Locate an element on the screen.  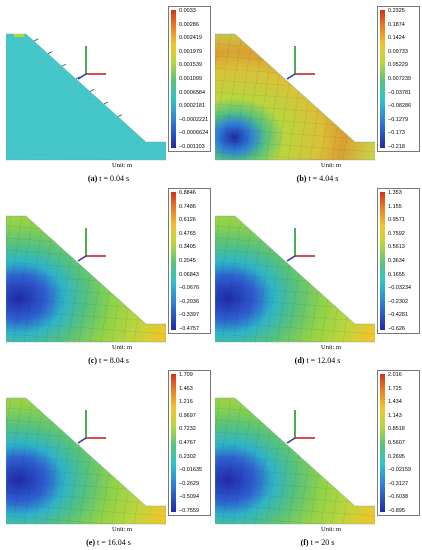
tick-label: −0.1279 is located at coordinates (398, 119).